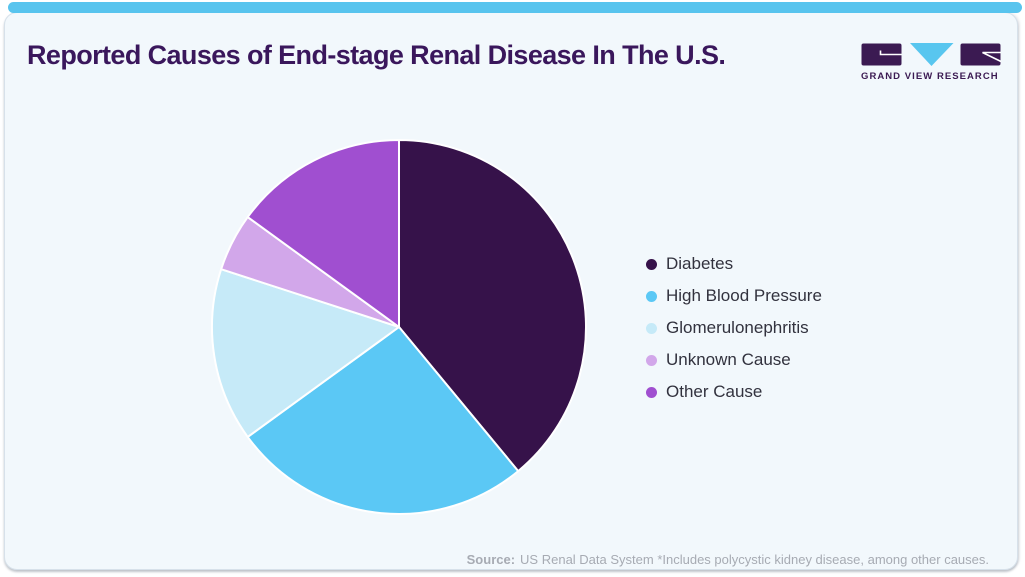 The height and width of the screenshot is (577, 1025). What do you see at coordinates (890, 53) in the screenshot?
I see `logo-g-line` at bounding box center [890, 53].